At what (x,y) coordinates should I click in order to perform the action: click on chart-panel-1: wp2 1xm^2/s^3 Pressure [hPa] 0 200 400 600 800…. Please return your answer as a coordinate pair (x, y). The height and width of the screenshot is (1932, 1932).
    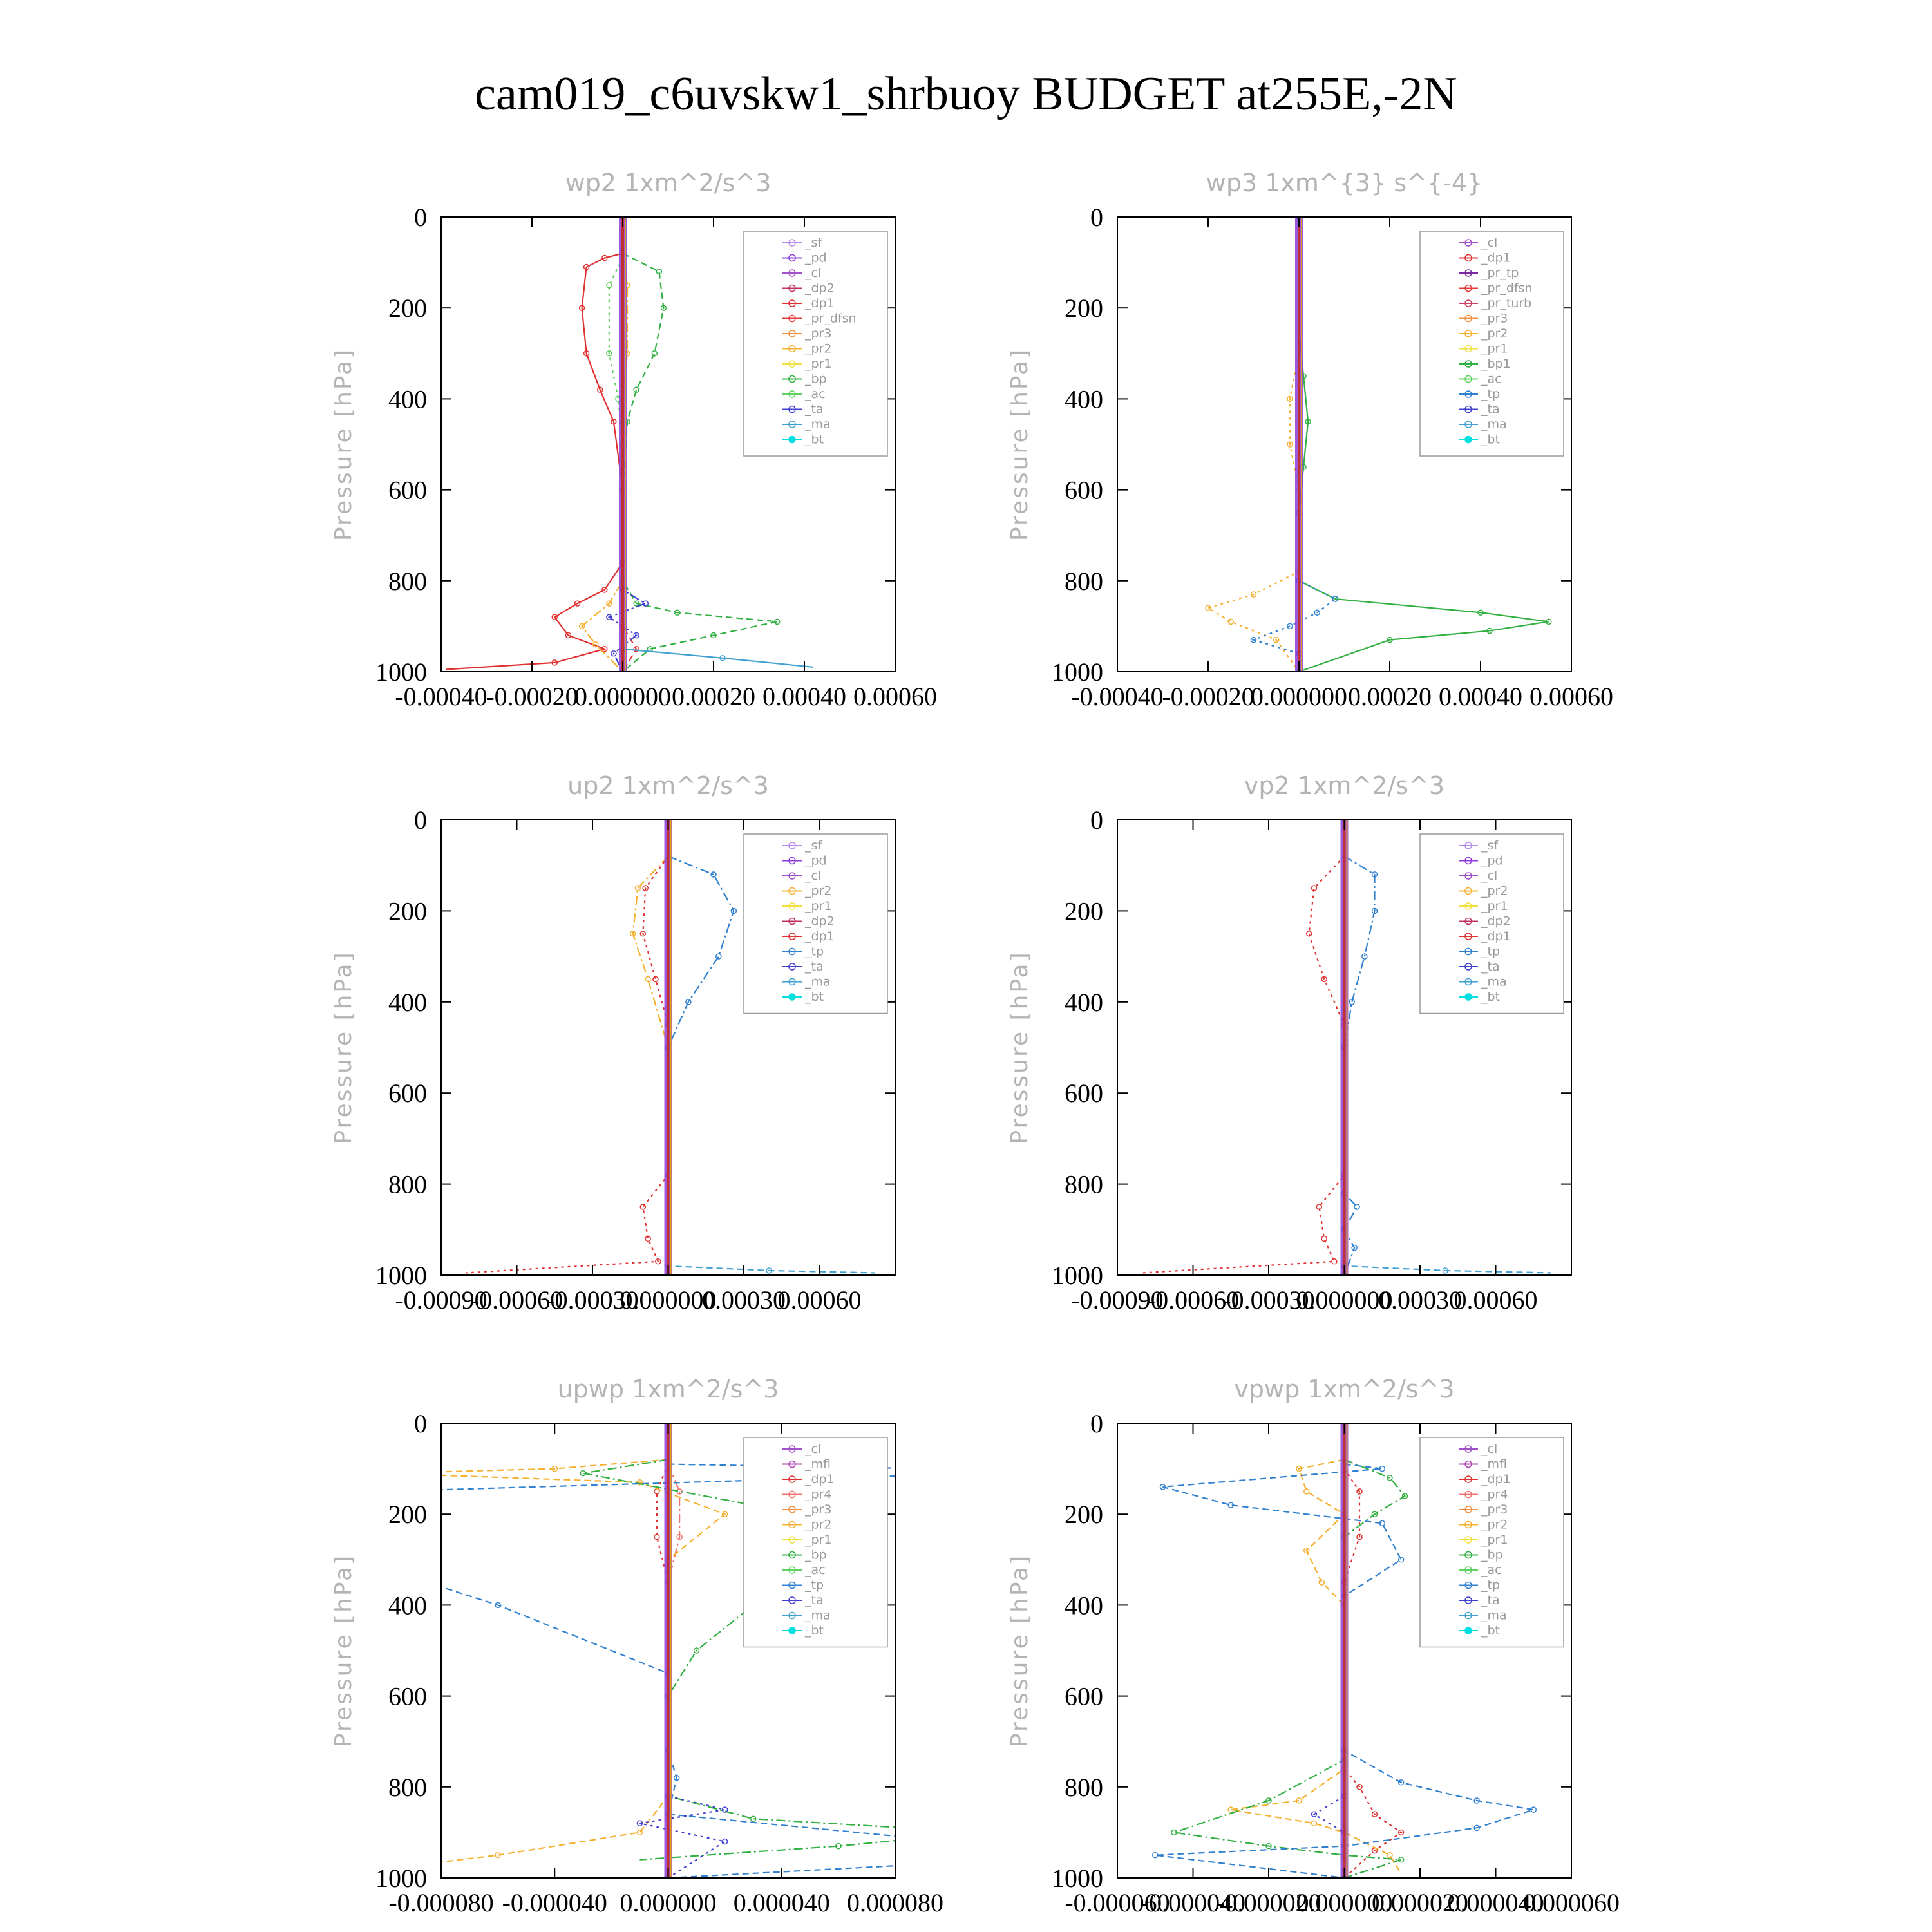
    Looking at the image, I should click on (634, 440).